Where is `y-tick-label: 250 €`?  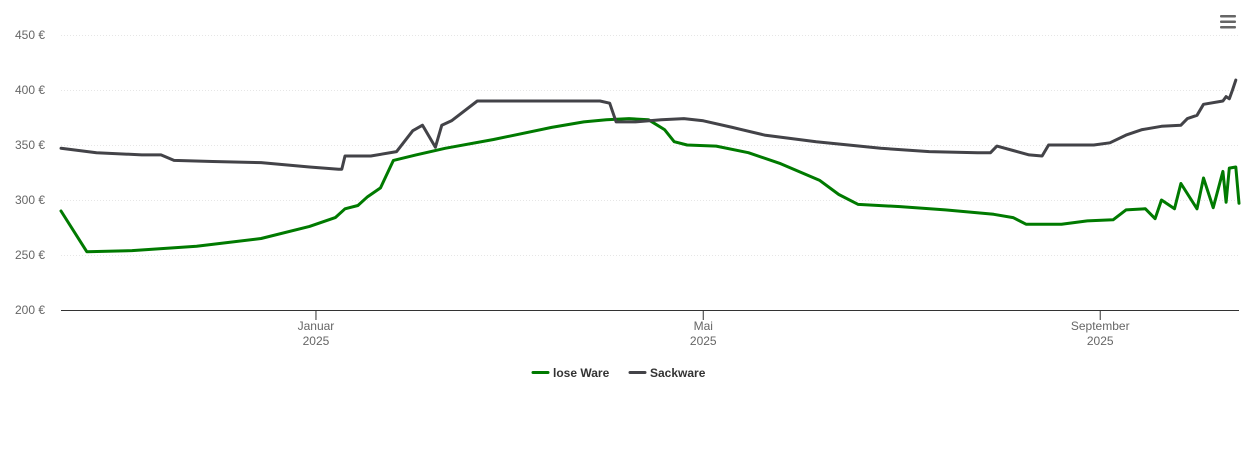 y-tick-label: 250 € is located at coordinates (30, 255).